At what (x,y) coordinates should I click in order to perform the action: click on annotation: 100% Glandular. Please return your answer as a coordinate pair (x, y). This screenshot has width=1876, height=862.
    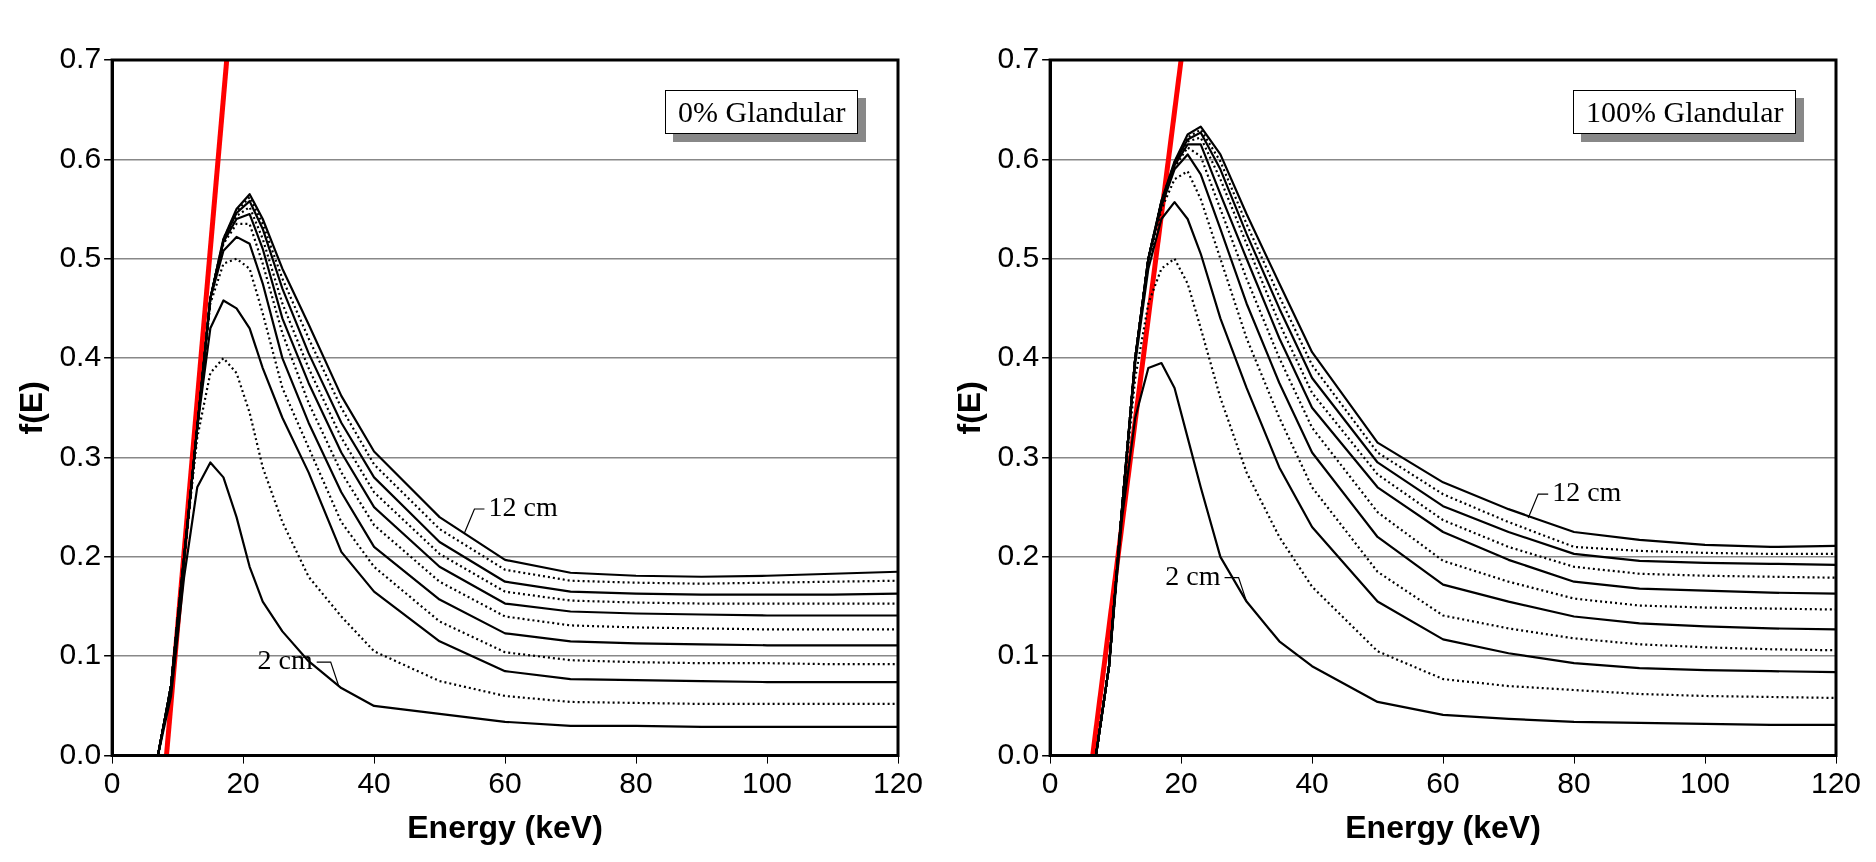
    Looking at the image, I should click on (1685, 112).